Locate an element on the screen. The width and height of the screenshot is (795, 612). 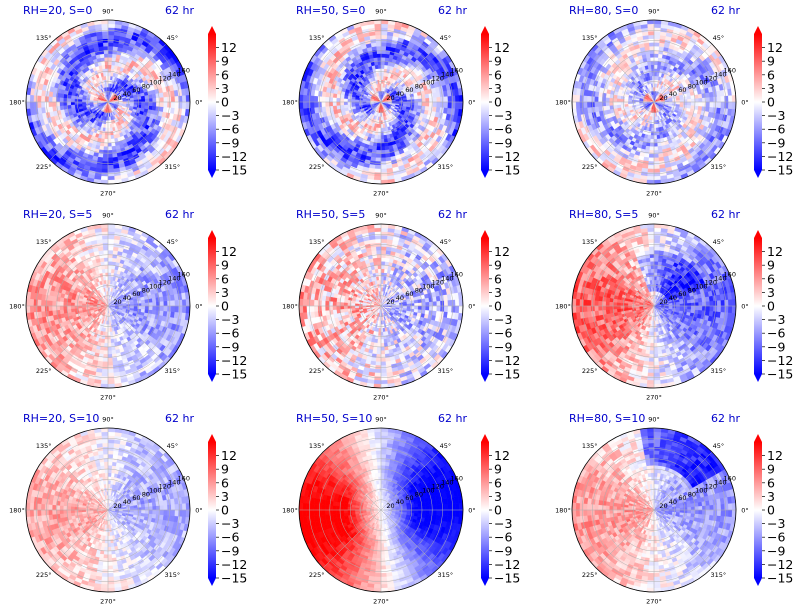
radial-tick-label: 80 is located at coordinates (419, 86).